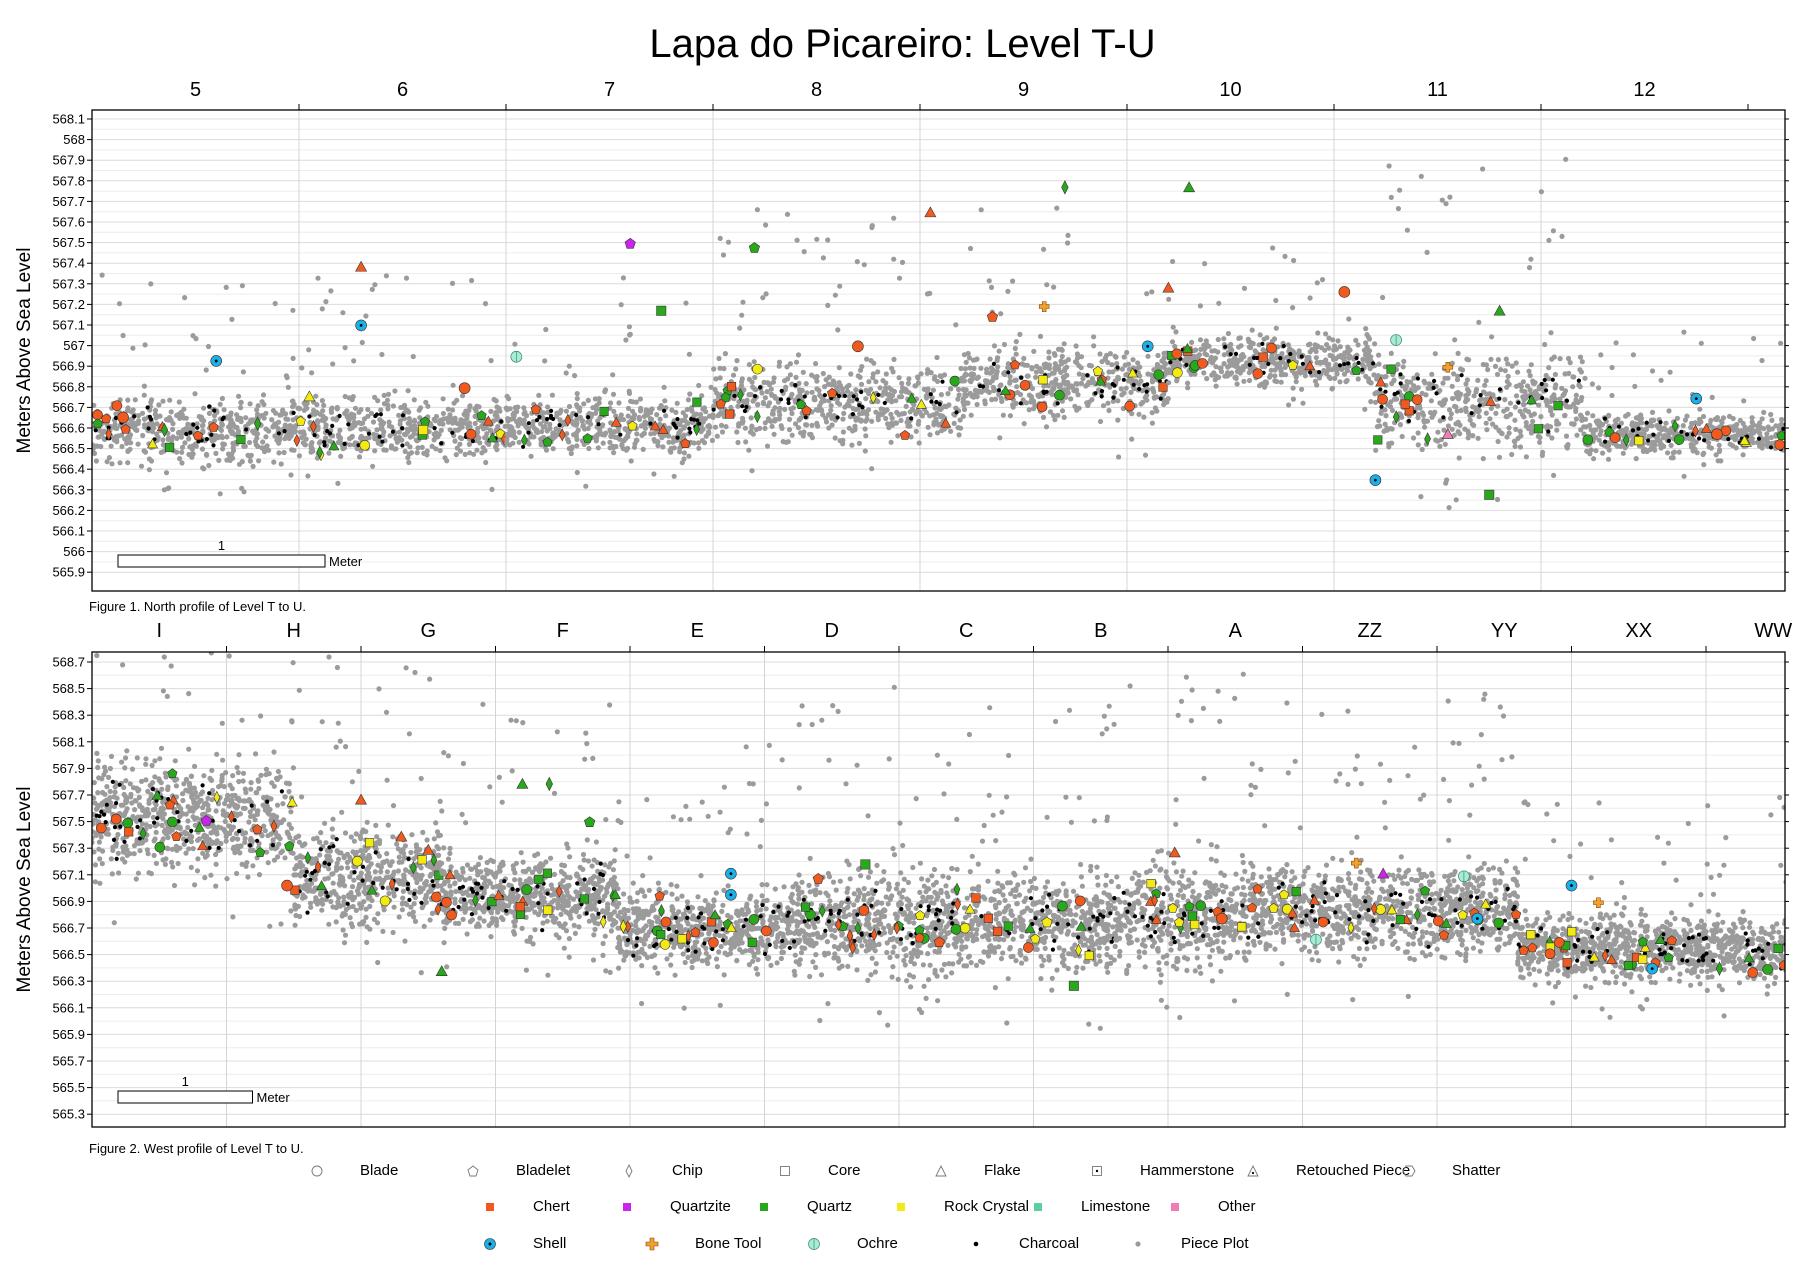 The image size is (1805, 1264). Describe the element at coordinates (68, 222) in the screenshot. I see `y-tick-label: 567.6` at that location.